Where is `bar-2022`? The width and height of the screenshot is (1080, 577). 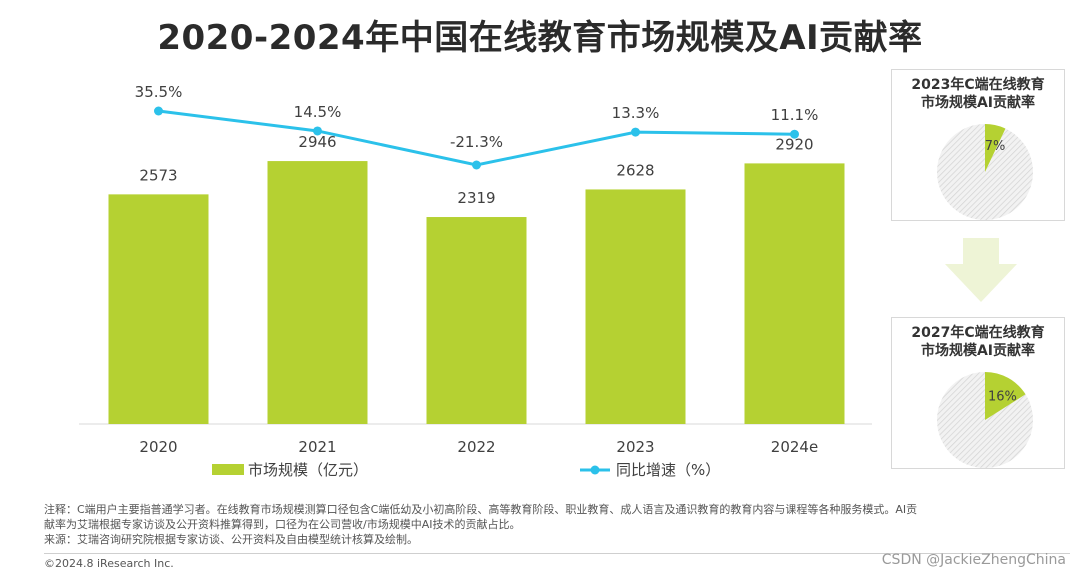
bar-2022 is located at coordinates (476, 320).